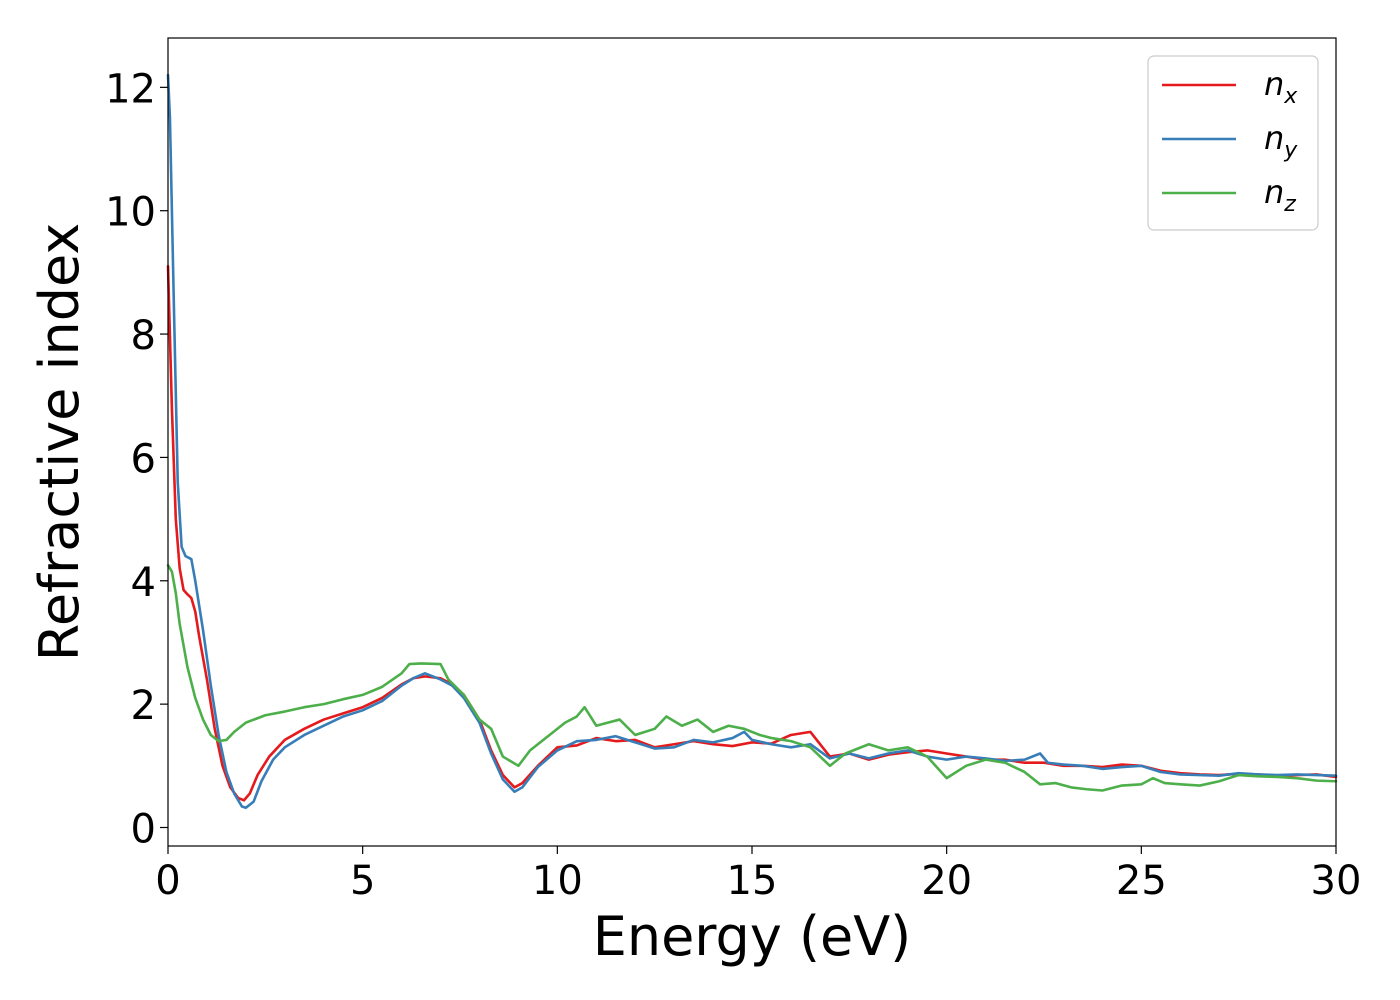 Image resolution: width=1400 pixels, height=1000 pixels. Describe the element at coordinates (143, 336) in the screenshot. I see `y-tick-label: 8` at that location.